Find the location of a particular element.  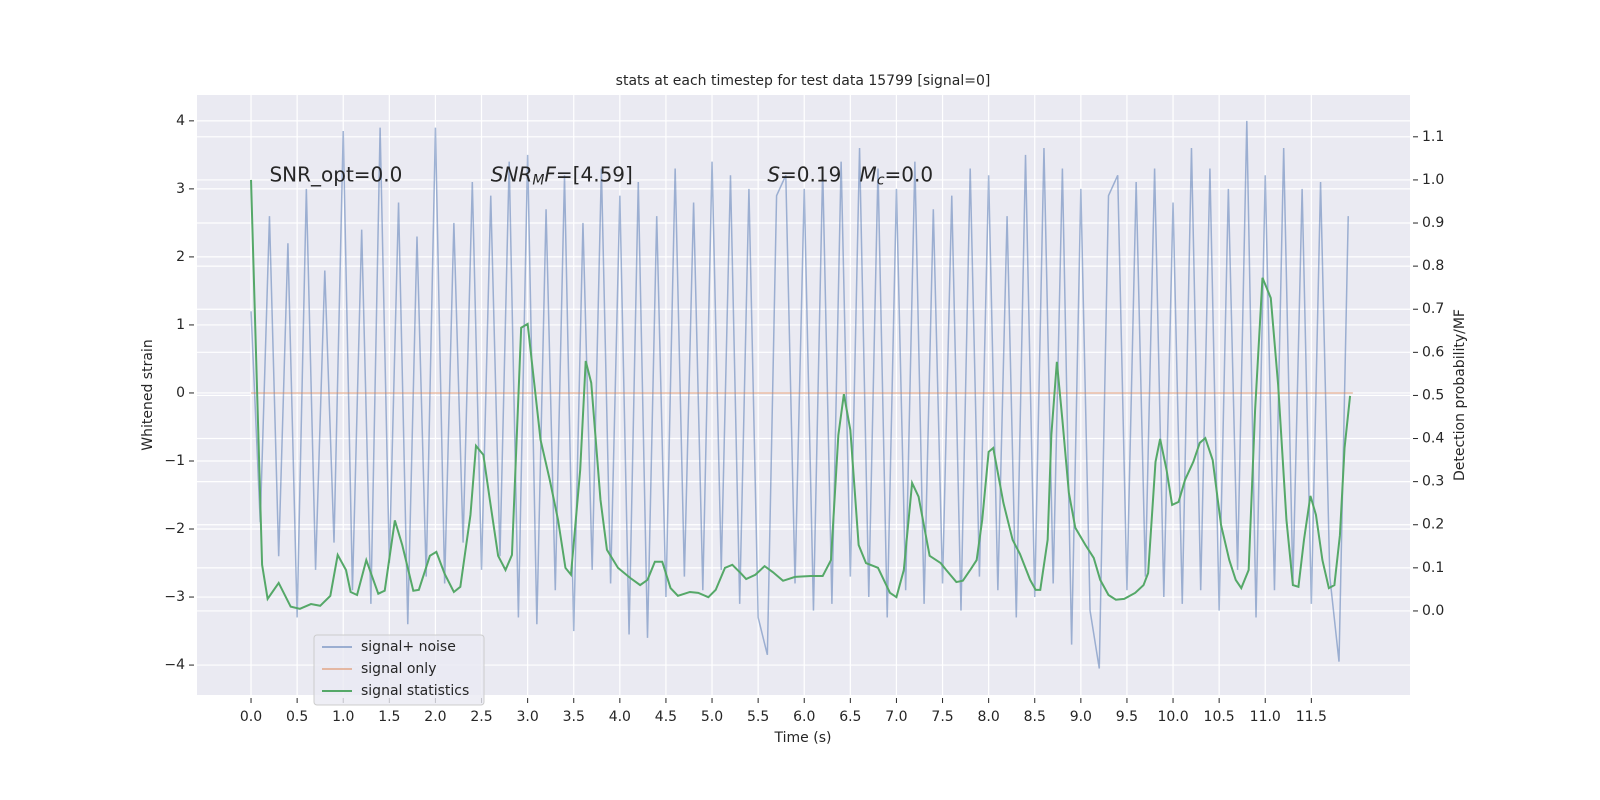

x-tick-label: 2.5 is located at coordinates (481, 717).